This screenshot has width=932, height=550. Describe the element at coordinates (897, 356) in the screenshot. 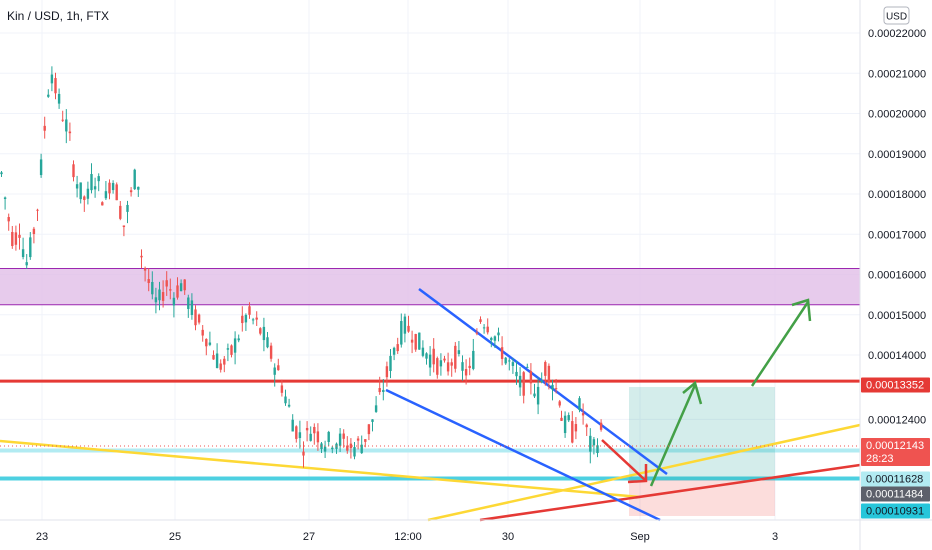

I see `y-tick-label-8: 0.00014000` at that location.